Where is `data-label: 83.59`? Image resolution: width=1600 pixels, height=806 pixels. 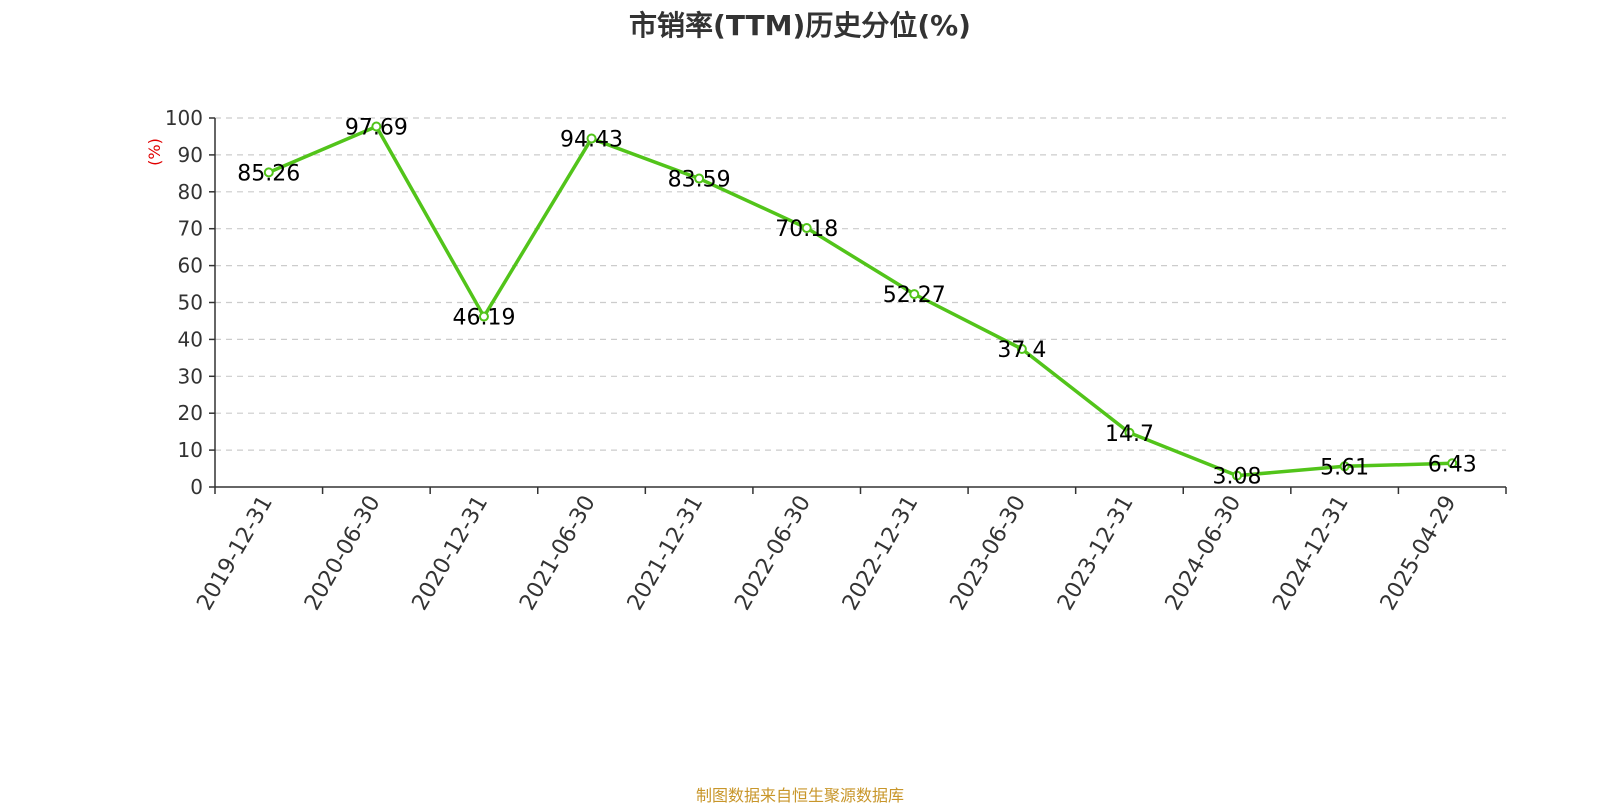
data-label: 83.59 is located at coordinates (699, 180).